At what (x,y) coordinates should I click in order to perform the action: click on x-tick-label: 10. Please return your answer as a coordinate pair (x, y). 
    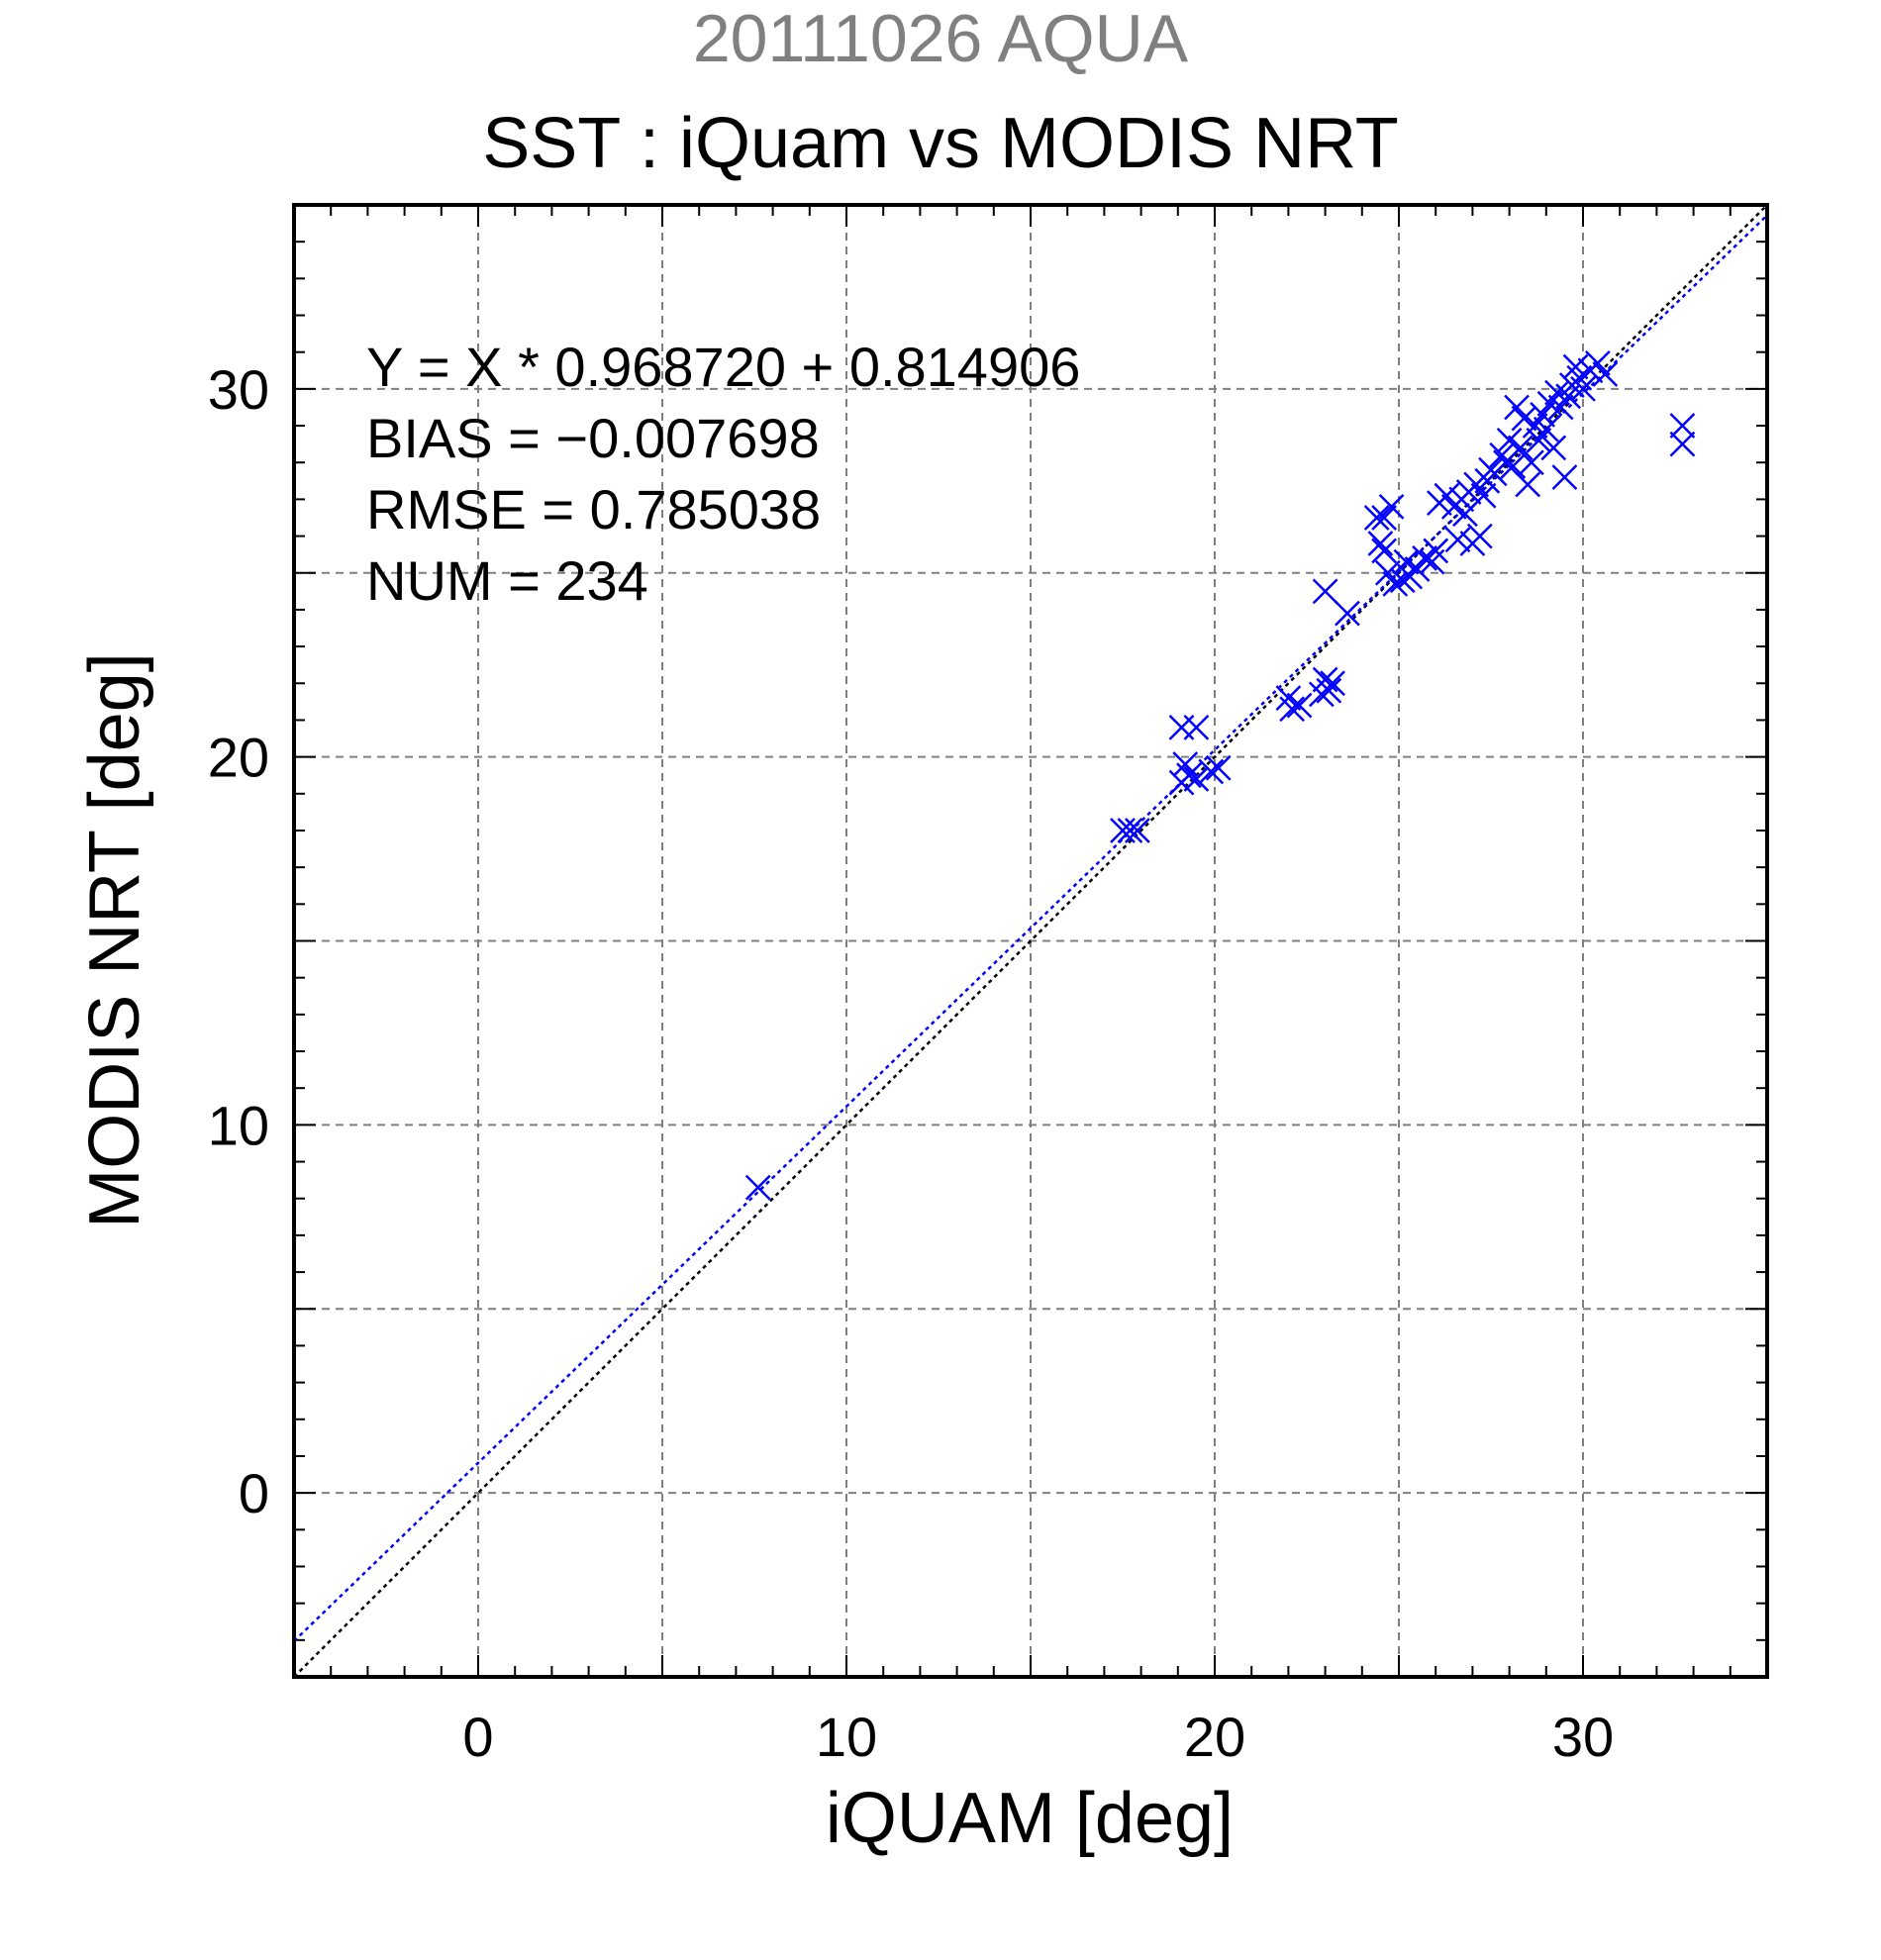
    Looking at the image, I should click on (846, 1737).